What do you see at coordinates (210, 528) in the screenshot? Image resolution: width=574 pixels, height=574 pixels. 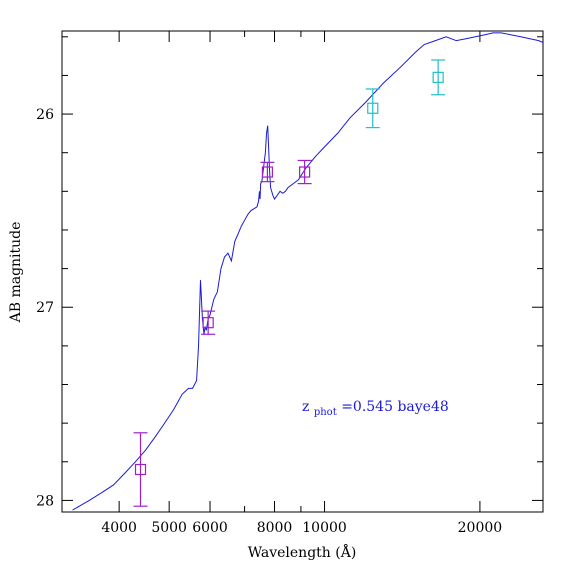 I see `x-tick-label: 6000` at bounding box center [210, 528].